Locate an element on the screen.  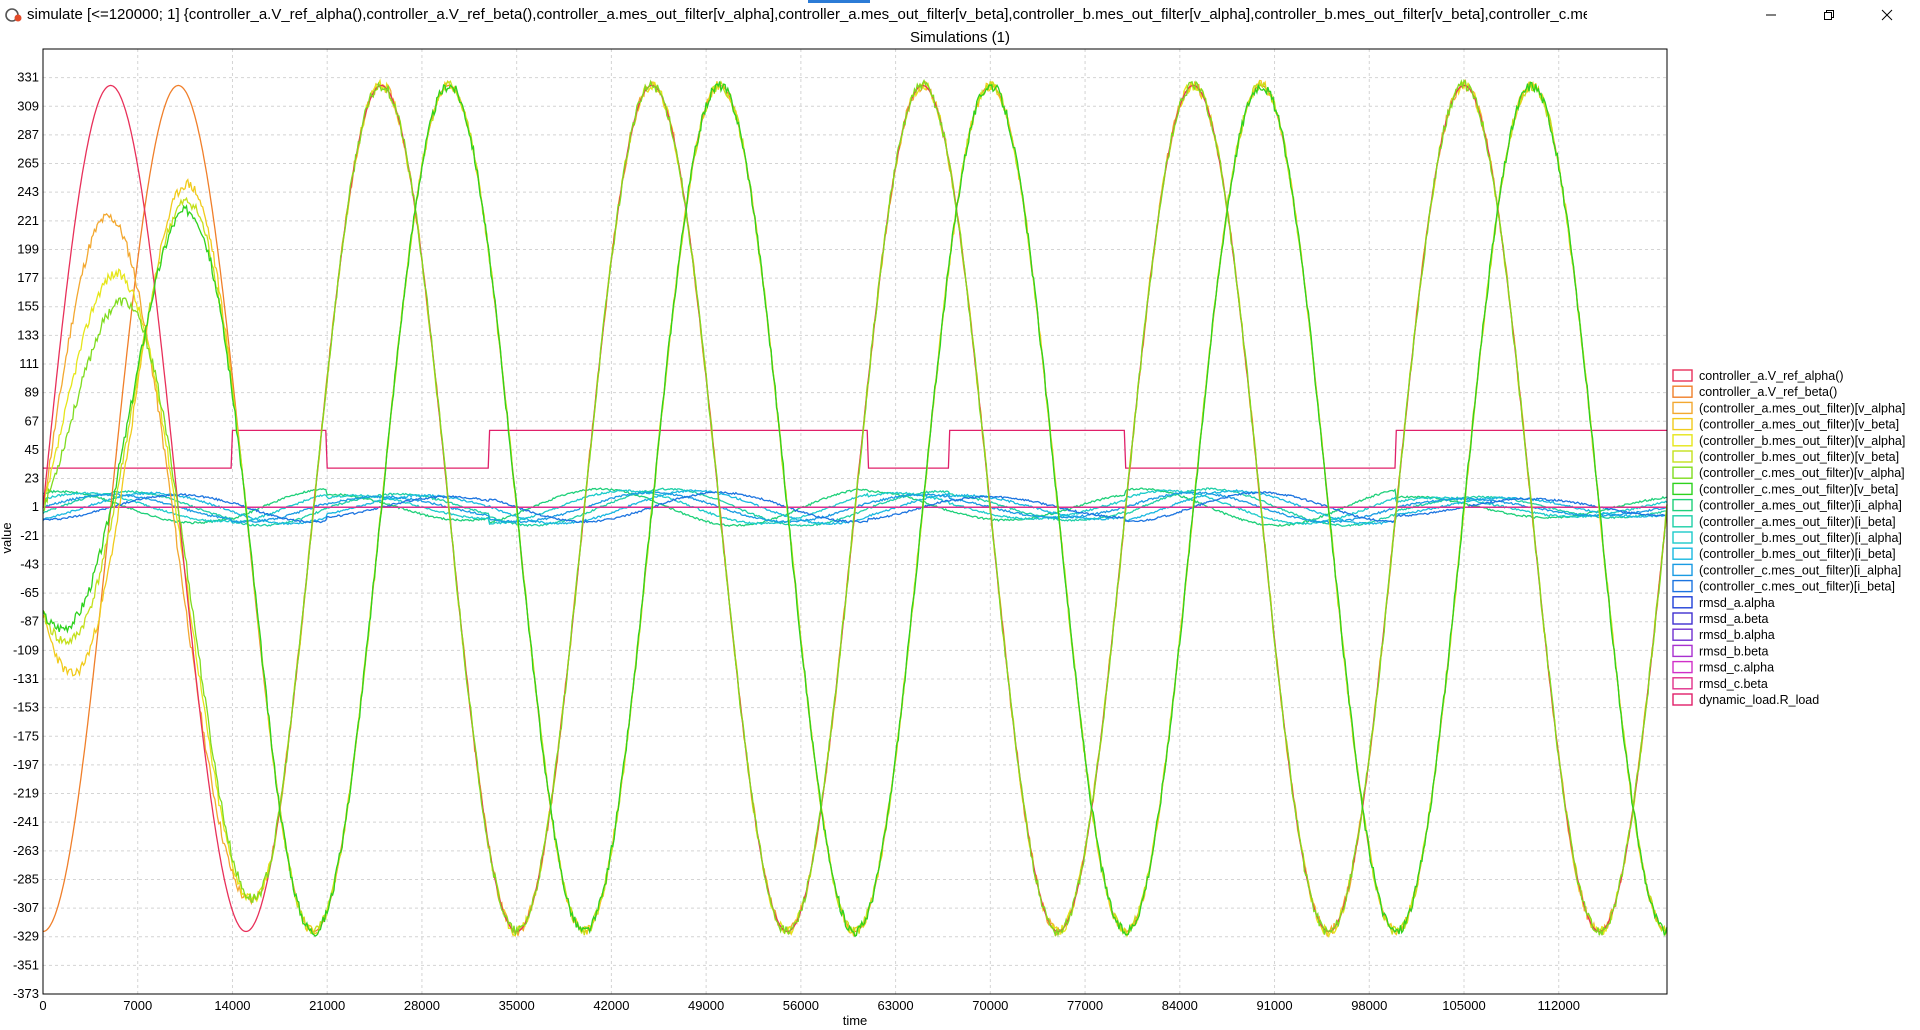
y-tick-label: -241 is located at coordinates (26, 821).